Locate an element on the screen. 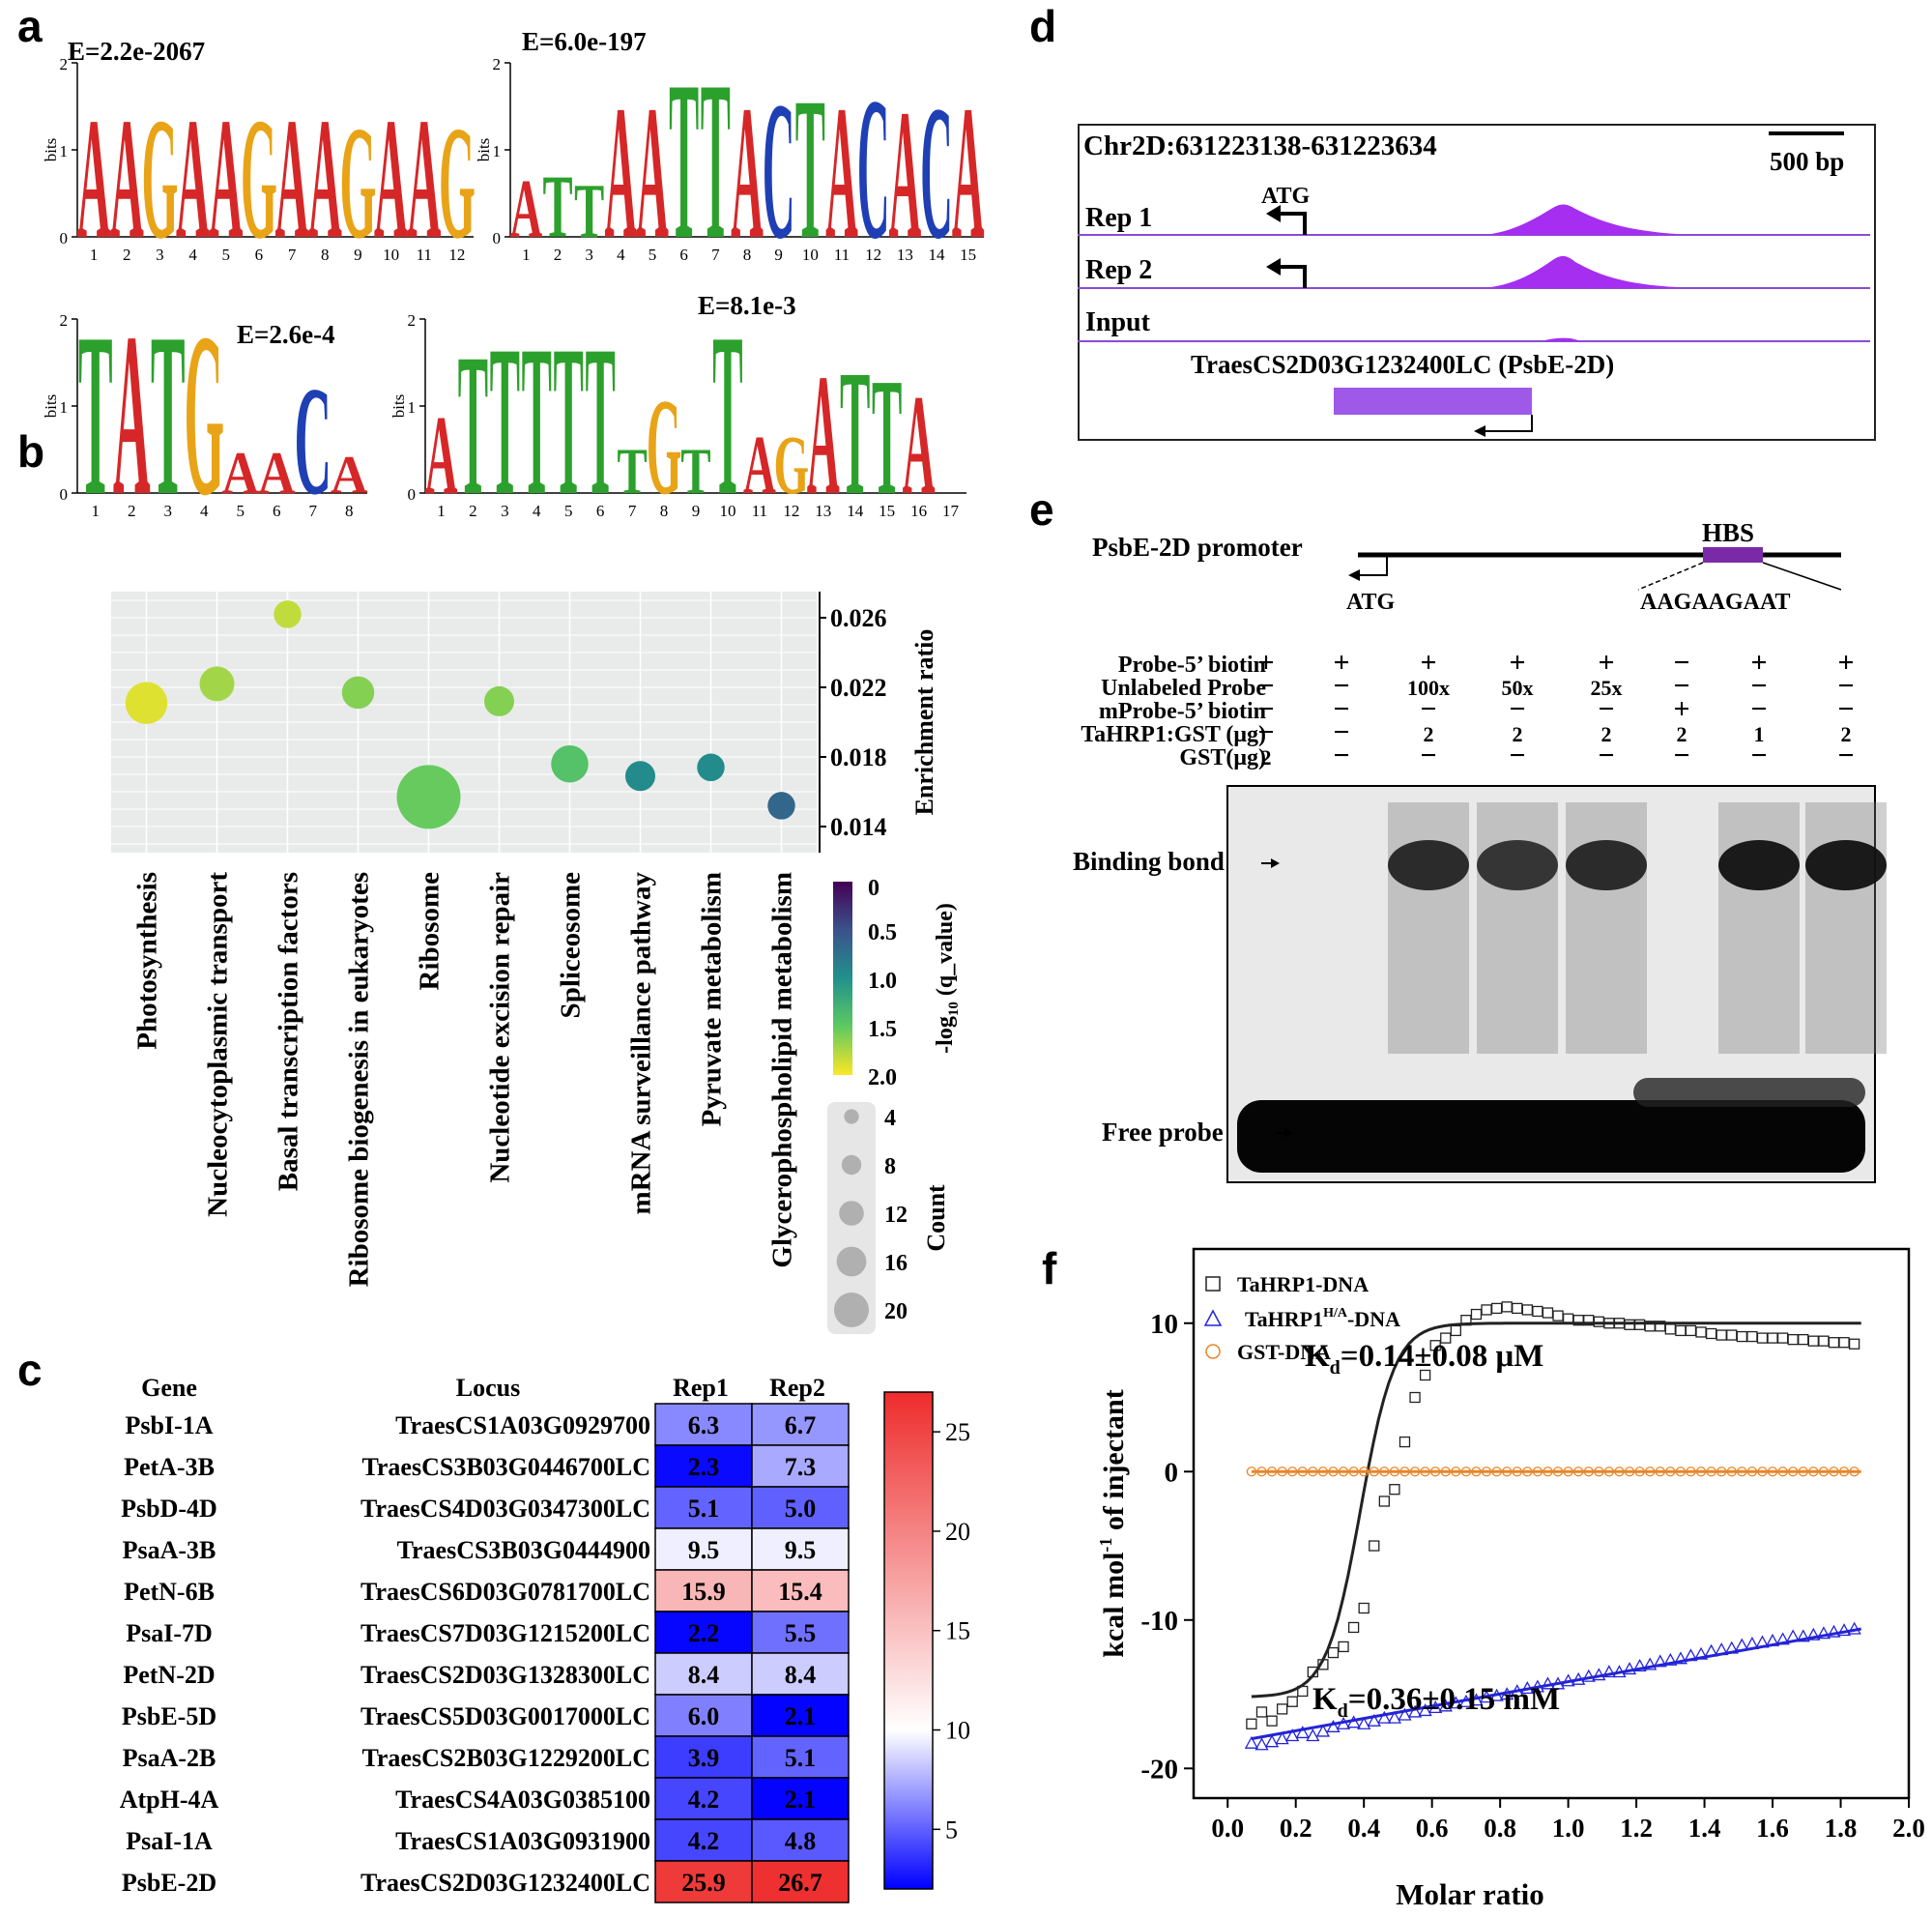 The height and width of the screenshot is (1917, 1932). logo-ytick: 1 is located at coordinates (64, 151).